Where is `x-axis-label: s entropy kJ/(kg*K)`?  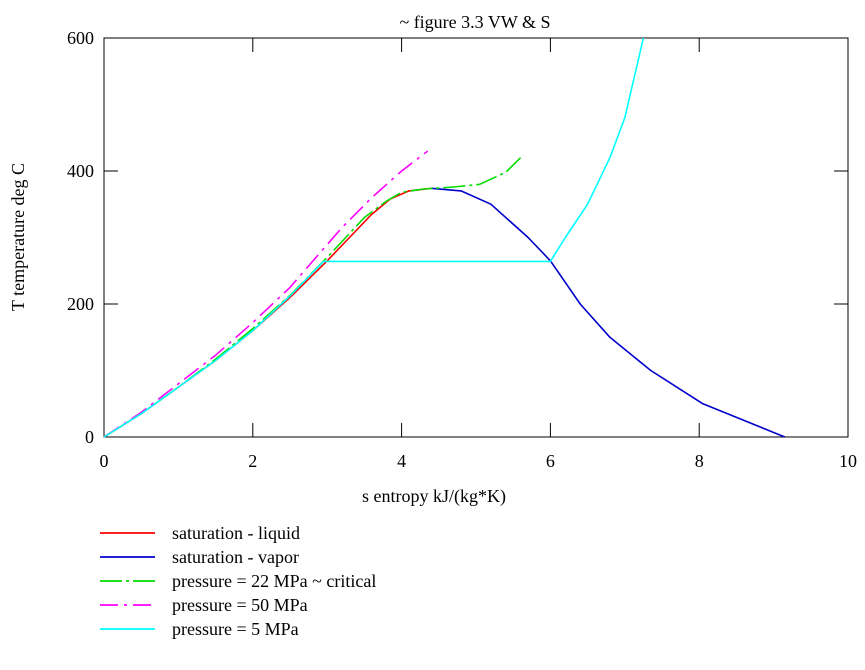 x-axis-label: s entropy kJ/(kg*K) is located at coordinates (434, 496).